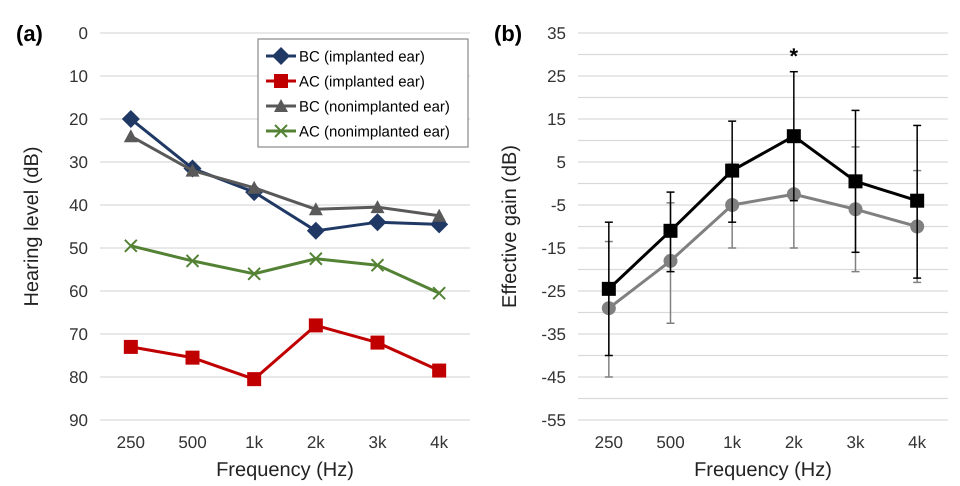  I want to click on y-tick-label: -35, so click(553, 334).